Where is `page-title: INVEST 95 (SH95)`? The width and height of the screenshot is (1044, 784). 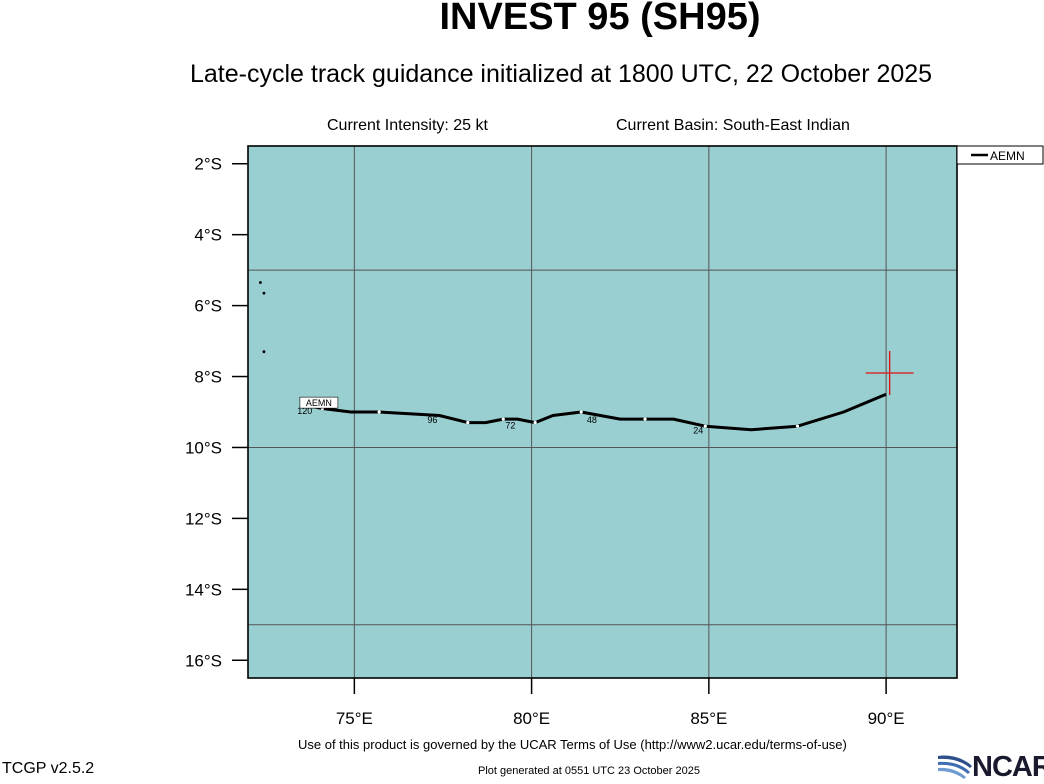 page-title: INVEST 95 (SH95) is located at coordinates (600, 19).